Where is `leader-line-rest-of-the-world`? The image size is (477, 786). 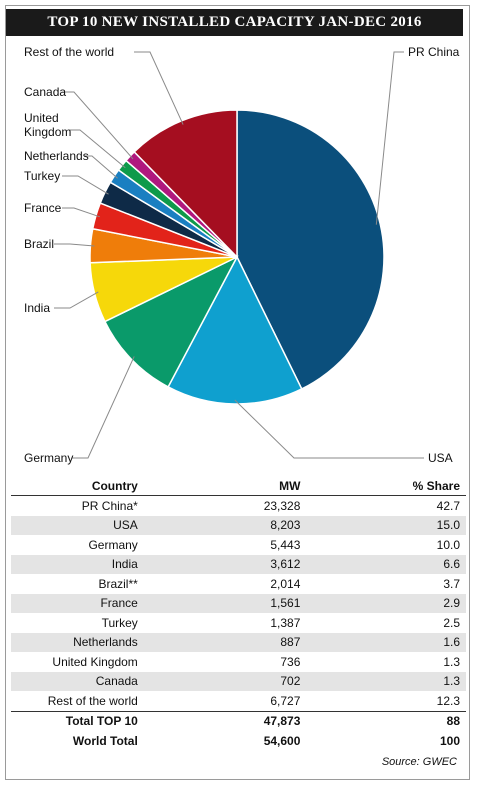 leader-line-rest-of-the-world is located at coordinates (159, 88).